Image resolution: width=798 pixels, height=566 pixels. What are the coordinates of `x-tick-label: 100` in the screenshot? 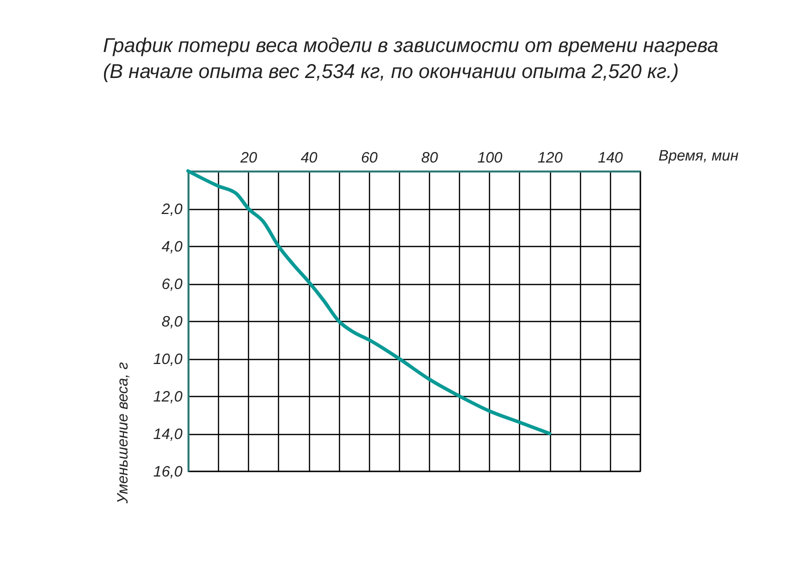 It's located at (490, 158).